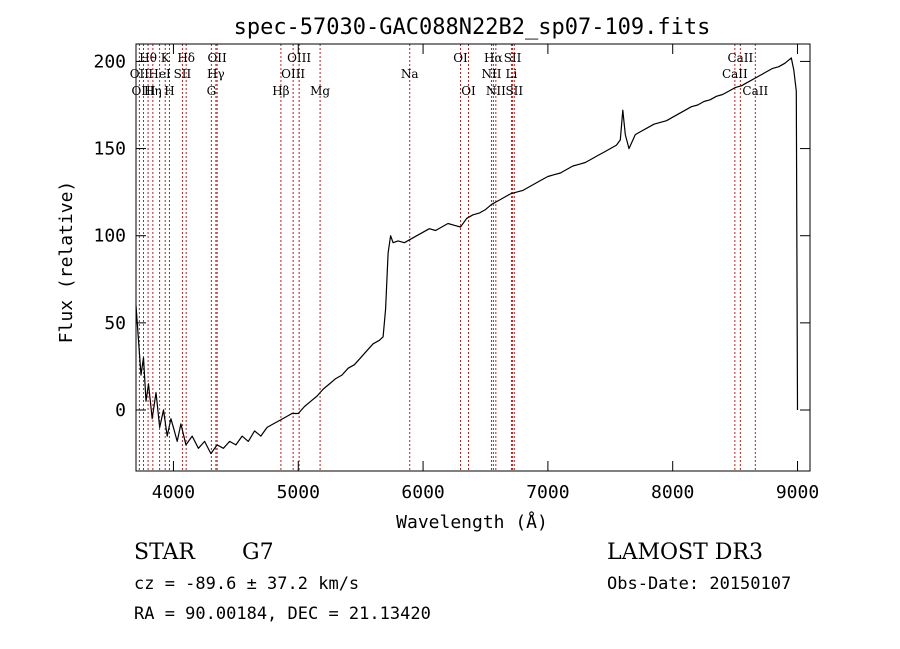  Describe the element at coordinates (143, 91) in the screenshot. I see `marker-label-18: OIII` at that location.